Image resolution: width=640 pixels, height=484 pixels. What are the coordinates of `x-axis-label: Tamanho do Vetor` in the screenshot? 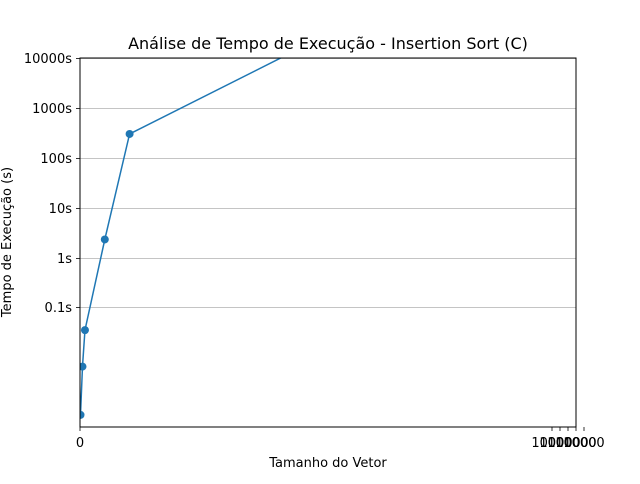 It's located at (327, 463).